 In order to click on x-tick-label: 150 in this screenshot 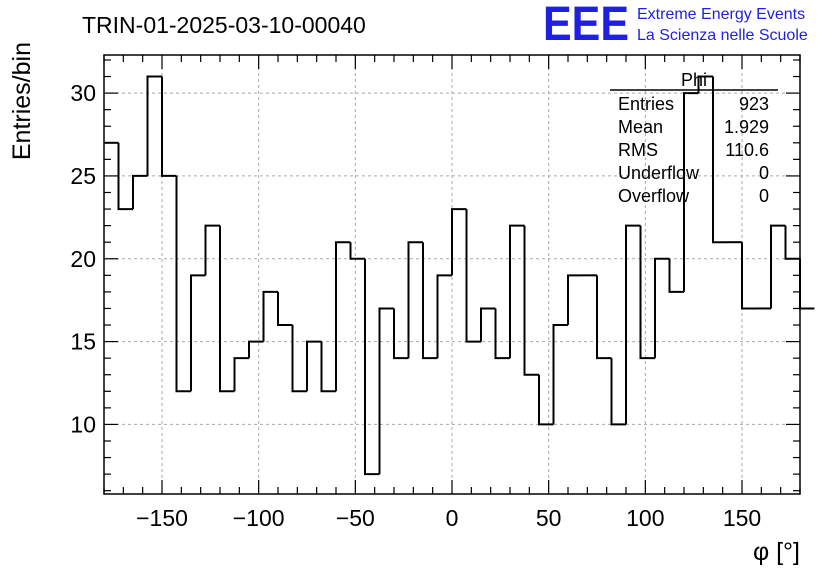, I will do `click(742, 518)`.